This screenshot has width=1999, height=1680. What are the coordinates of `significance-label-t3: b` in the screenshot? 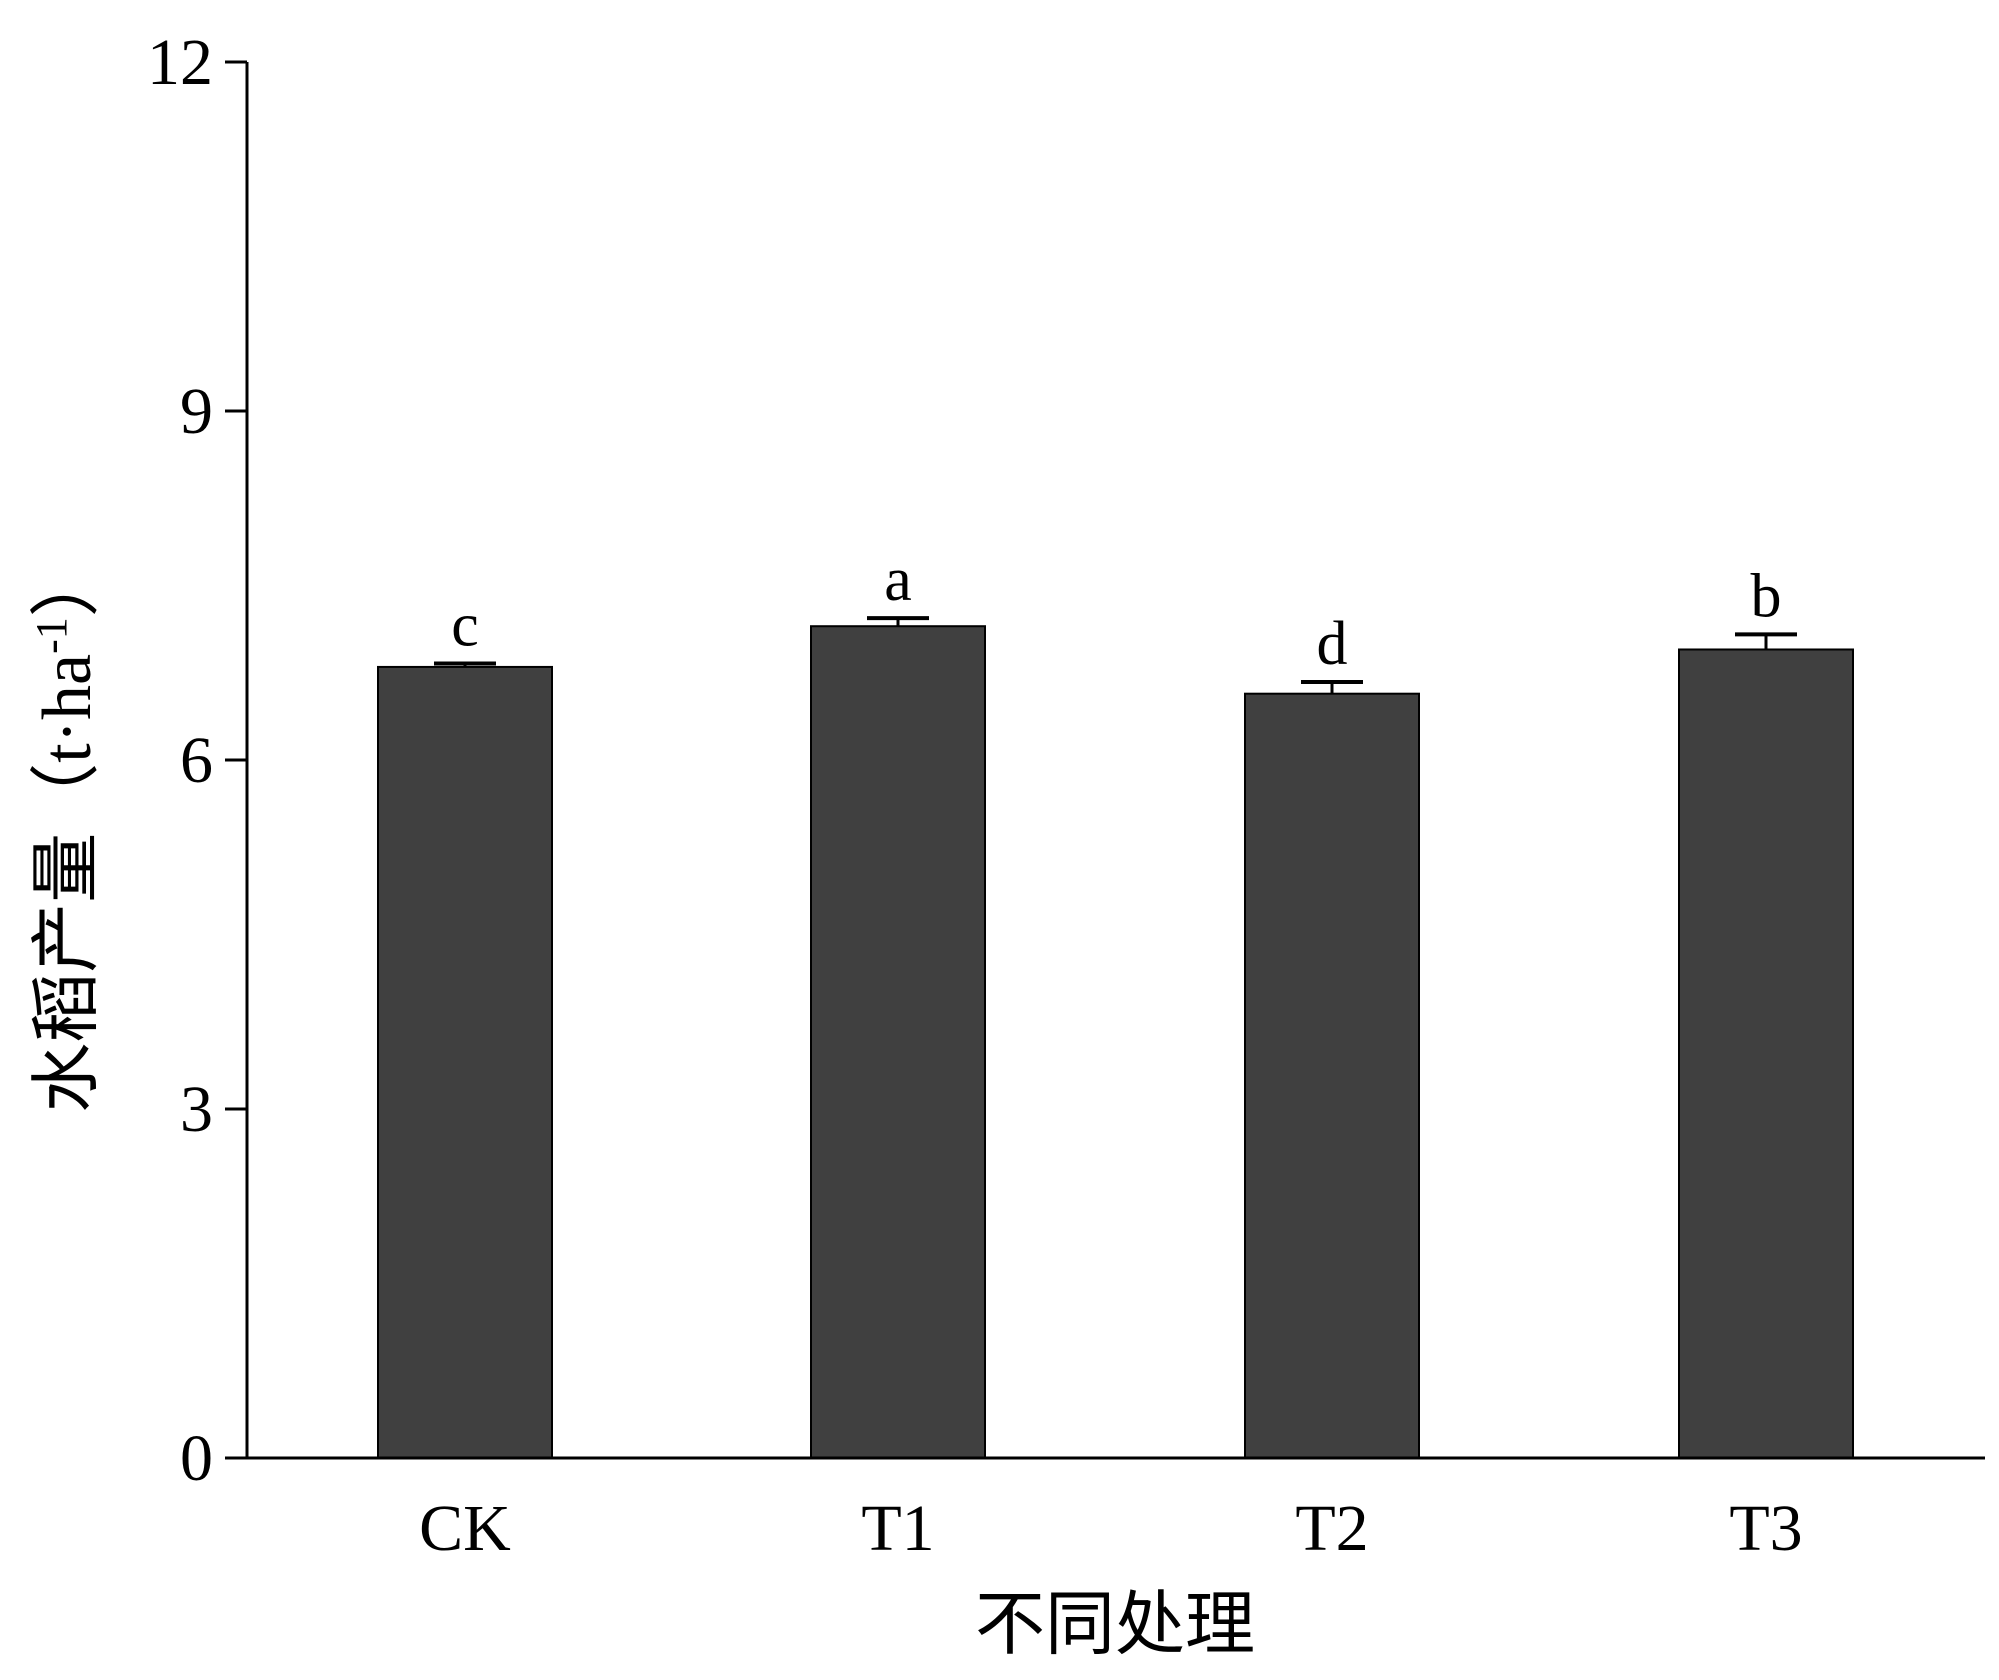 It's located at (1766, 596).